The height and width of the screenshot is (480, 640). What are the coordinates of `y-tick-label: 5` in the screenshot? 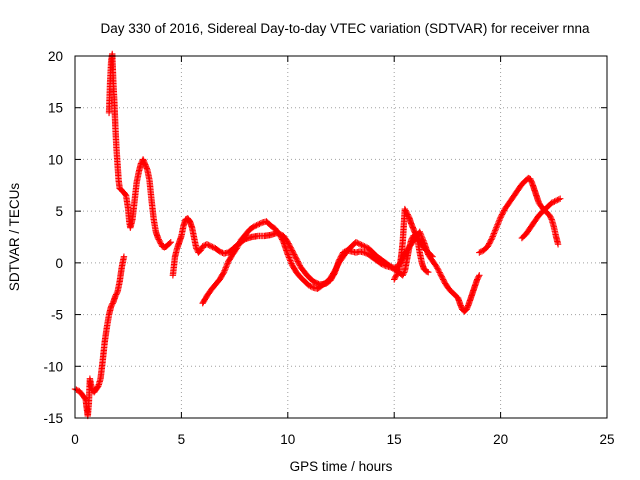 It's located at (59, 211).